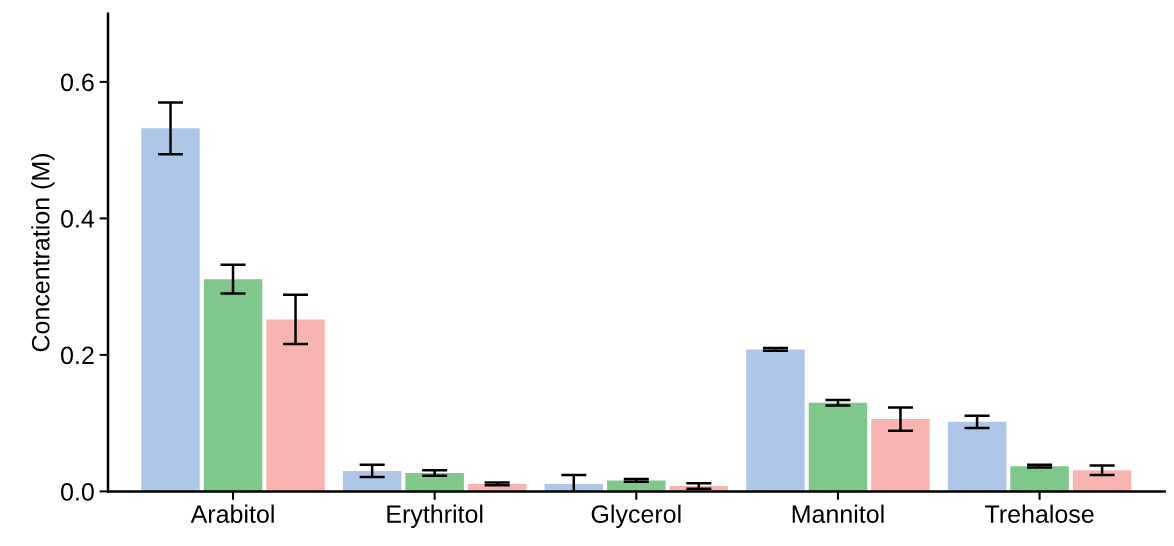 The width and height of the screenshot is (1174, 546). What do you see at coordinates (435, 516) in the screenshot?
I see `x-tick-label: Erythritol` at bounding box center [435, 516].